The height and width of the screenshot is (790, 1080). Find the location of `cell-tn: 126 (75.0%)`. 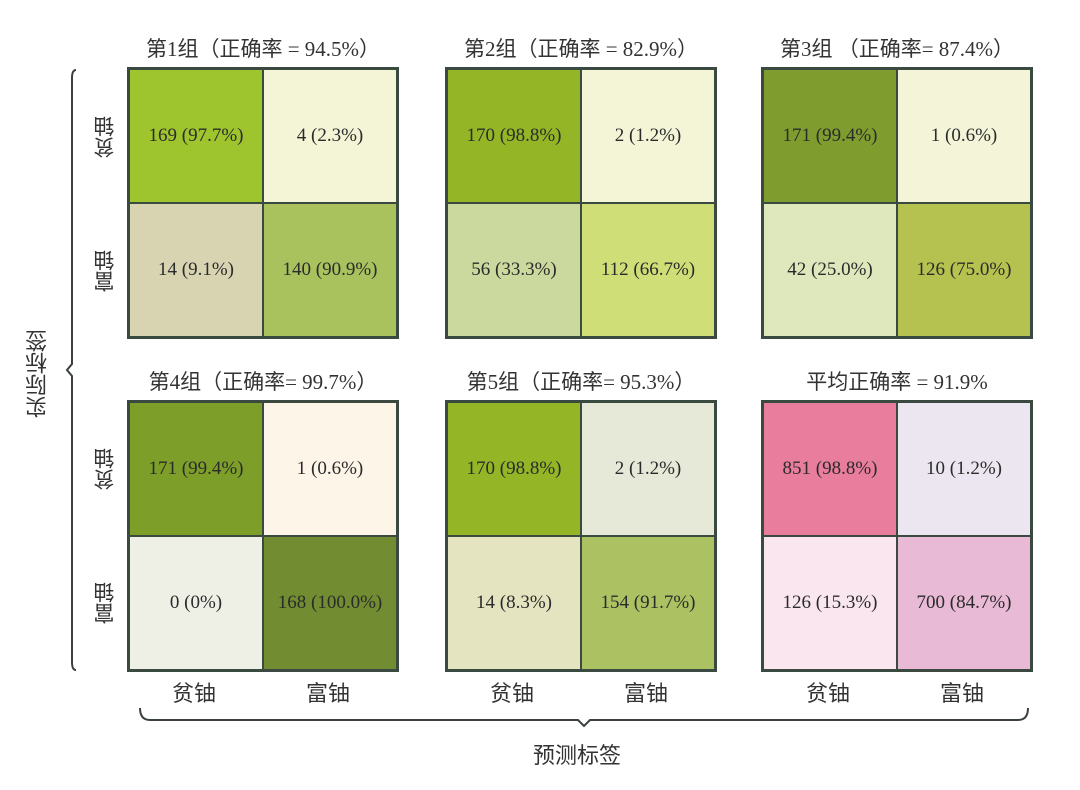

cell-tn: 126 (75.0%) is located at coordinates (964, 270).